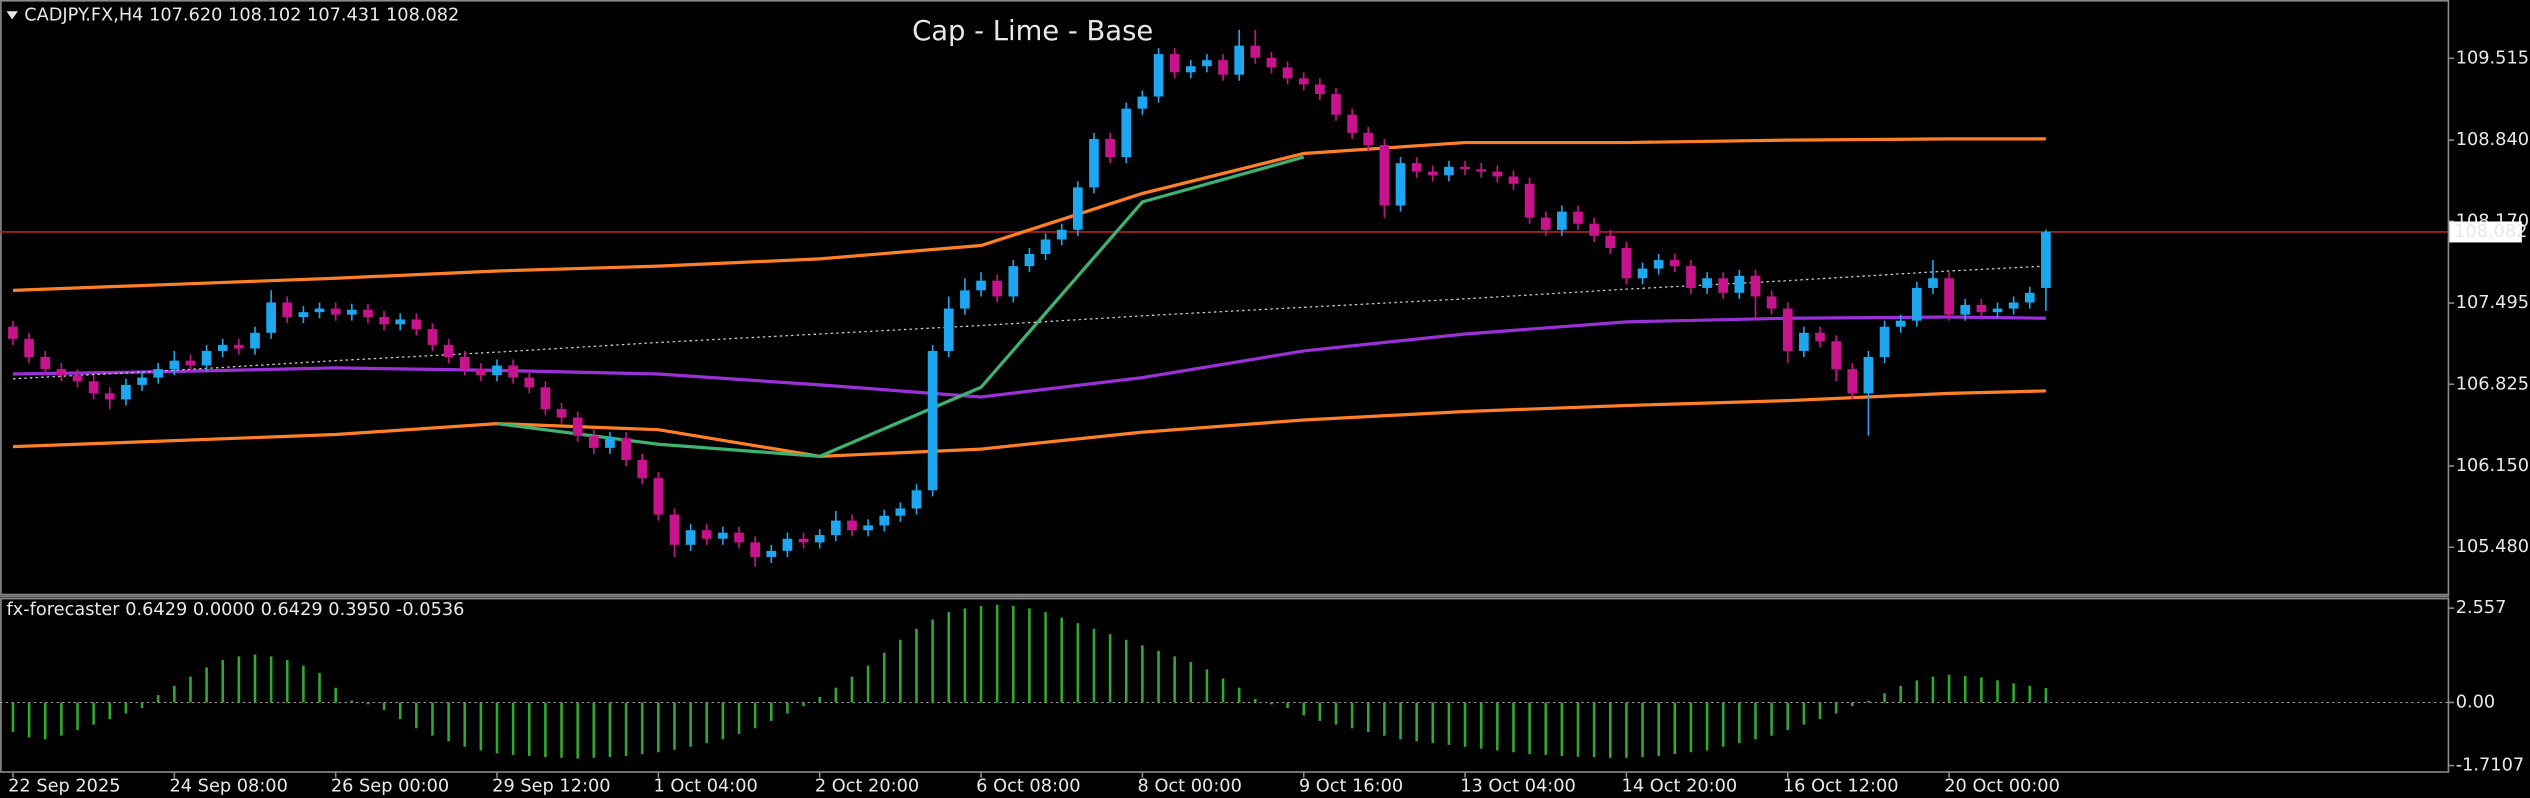  What do you see at coordinates (2002, 787) in the screenshot?
I see `x-tick-label: 20 Oct 00:00` at bounding box center [2002, 787].